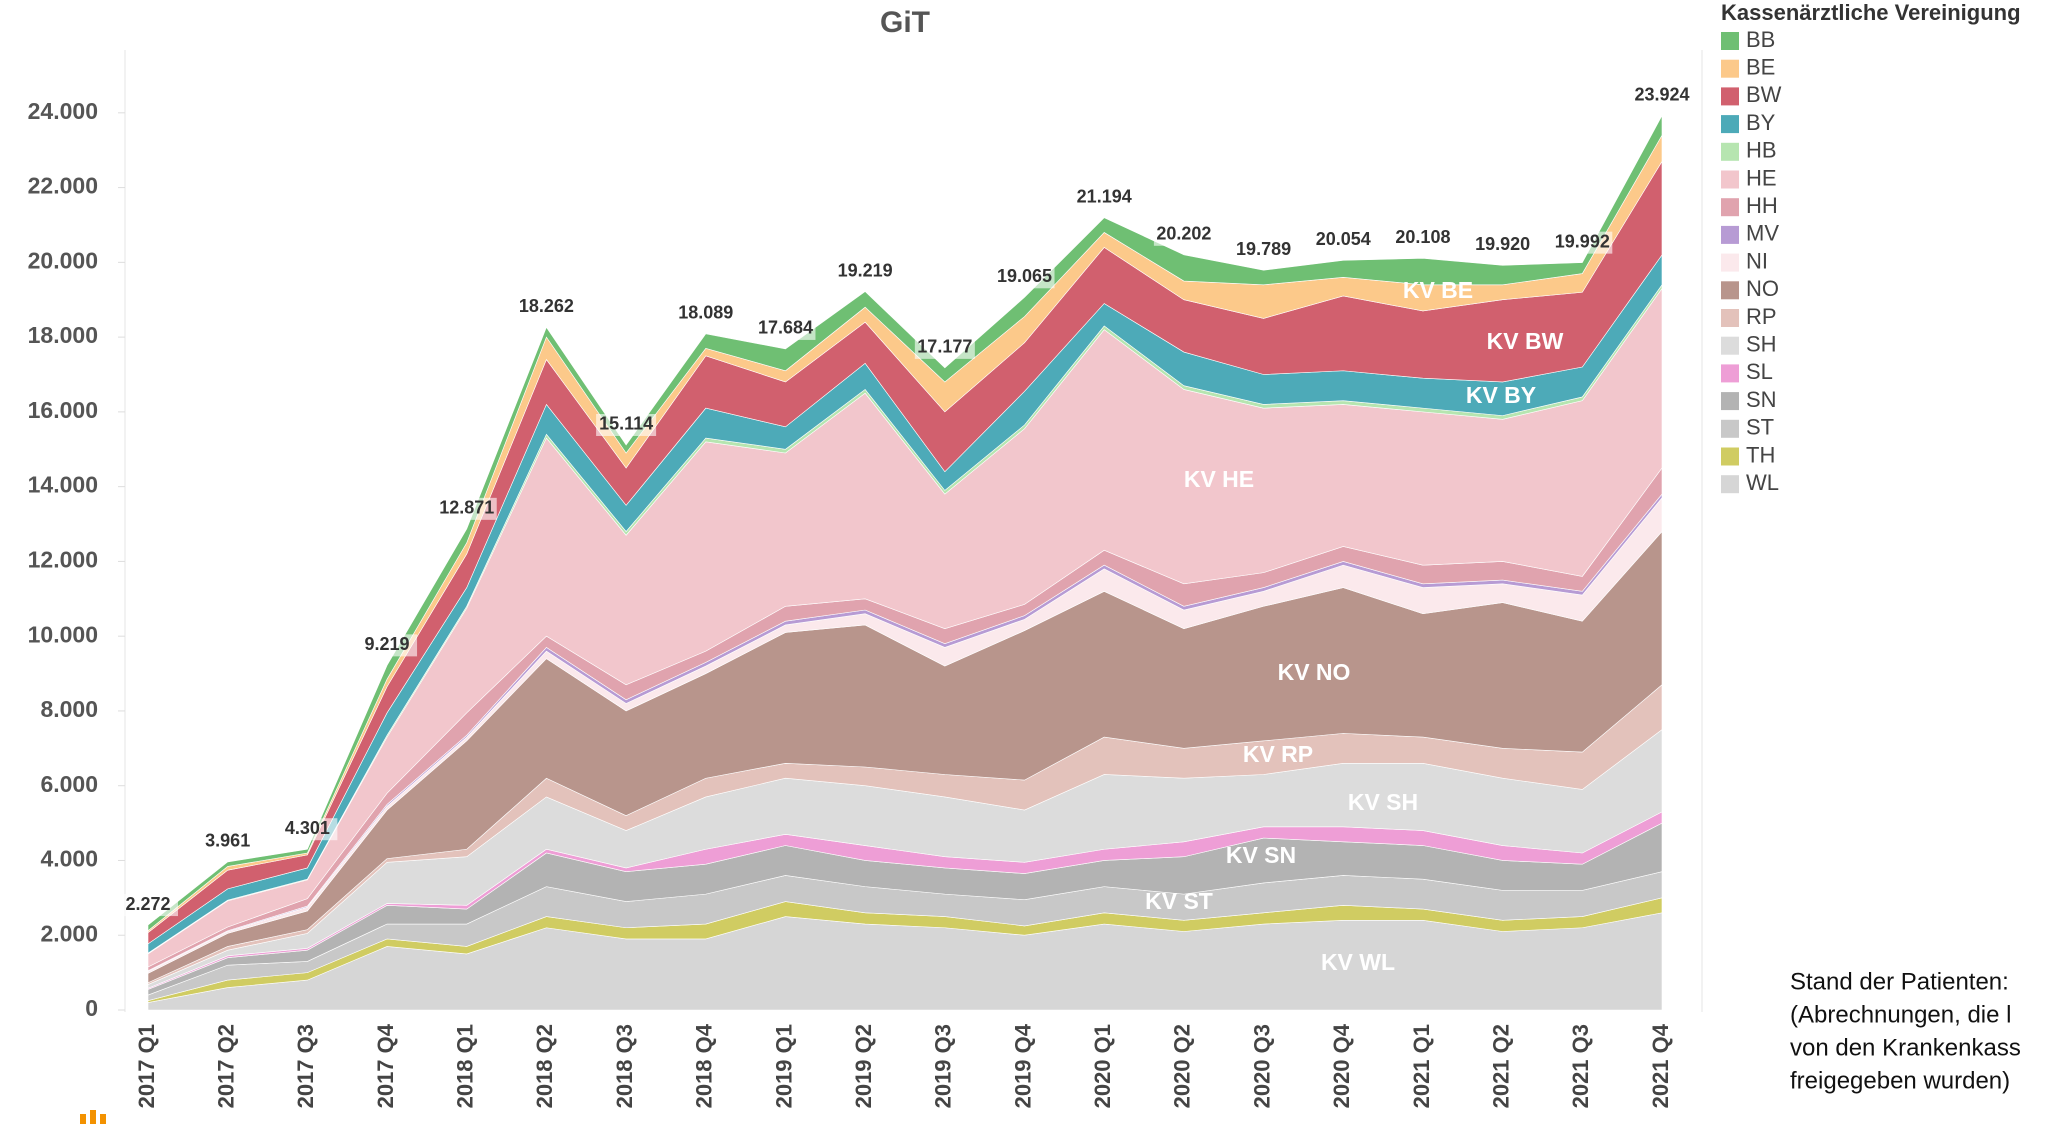 The image size is (2056, 1124). What do you see at coordinates (1760, 427) in the screenshot?
I see `legend-label: ST` at bounding box center [1760, 427].